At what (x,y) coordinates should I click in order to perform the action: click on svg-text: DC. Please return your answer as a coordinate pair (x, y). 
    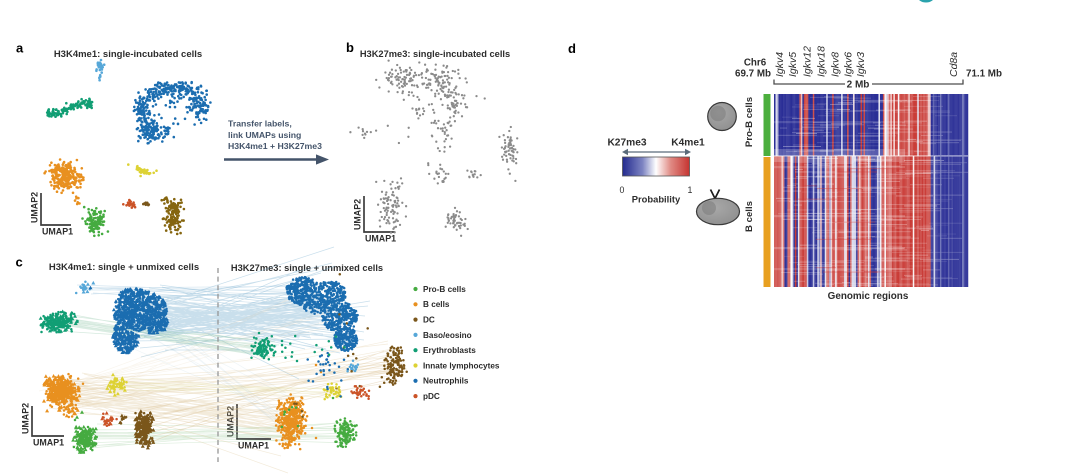
    Looking at the image, I should click on (429, 320).